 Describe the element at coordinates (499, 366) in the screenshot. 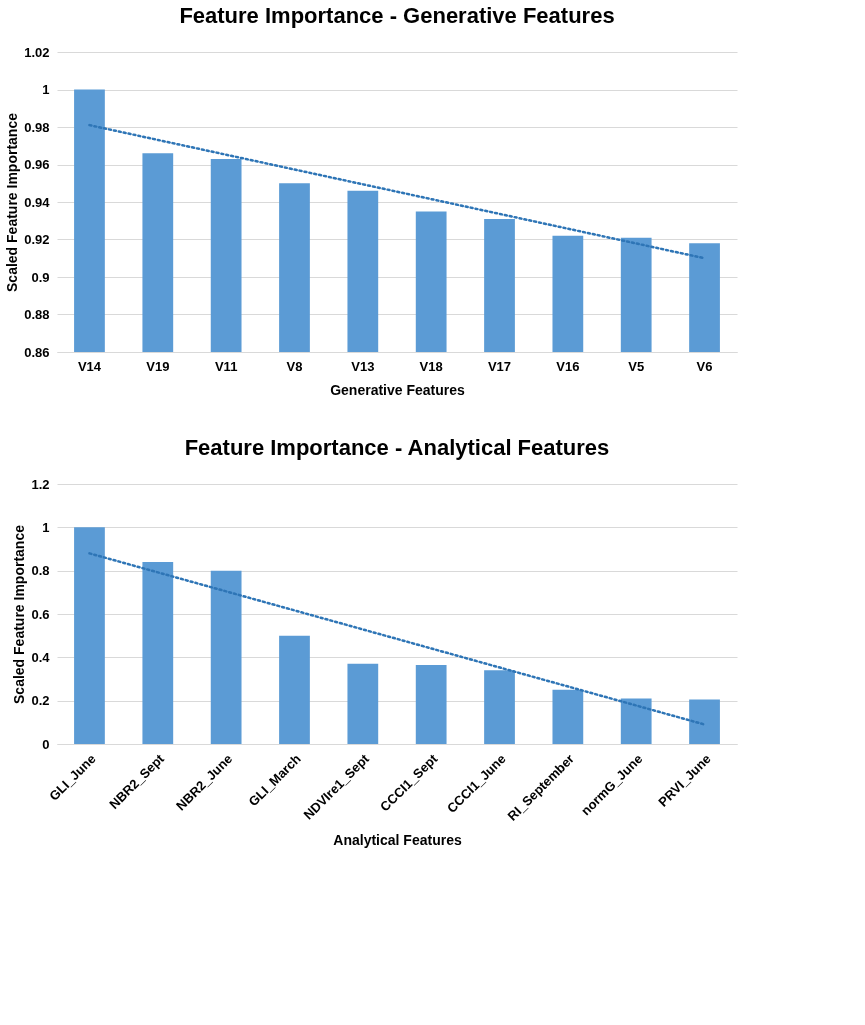

I see `x-tick-label: V17` at that location.